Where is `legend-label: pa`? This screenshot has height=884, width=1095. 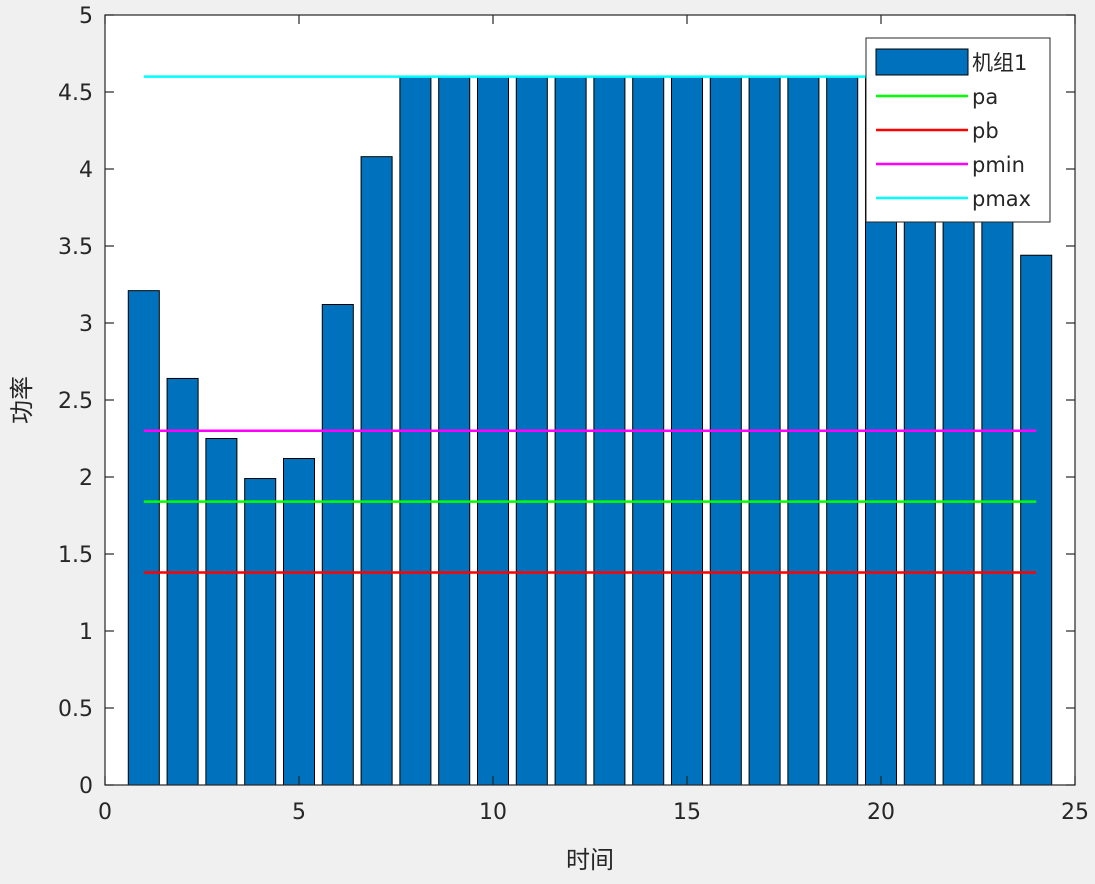 legend-label: pa is located at coordinates (985, 97).